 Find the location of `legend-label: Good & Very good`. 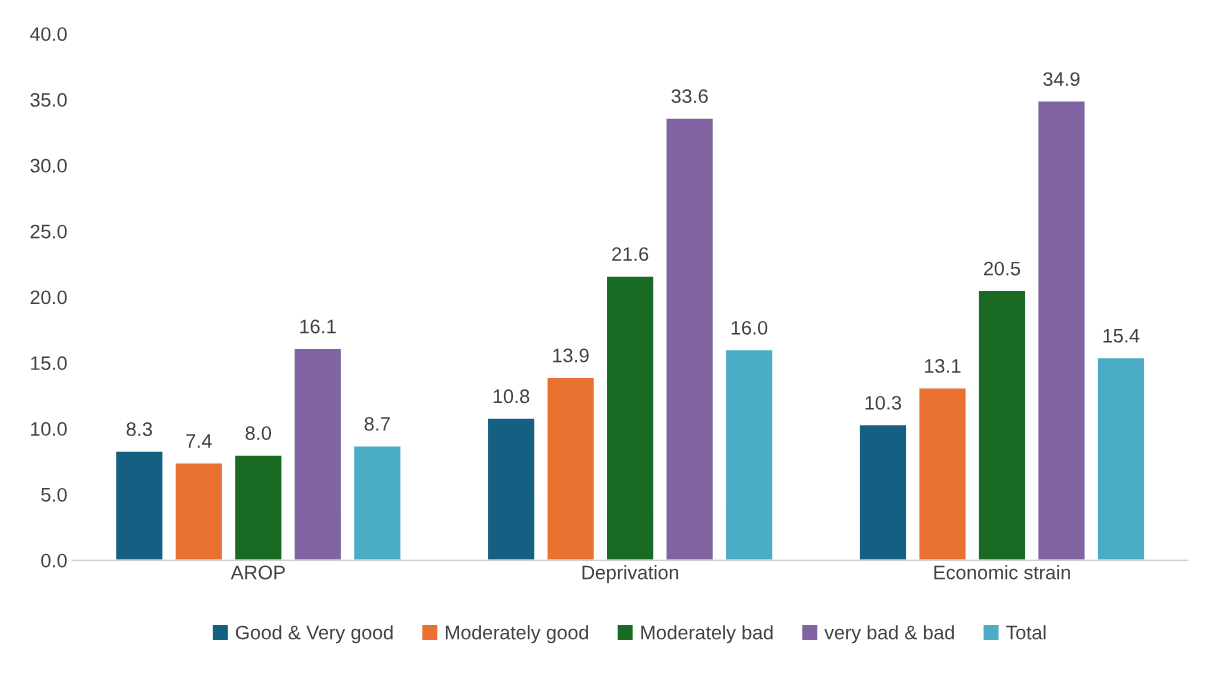

legend-label: Good & Very good is located at coordinates (314, 634).